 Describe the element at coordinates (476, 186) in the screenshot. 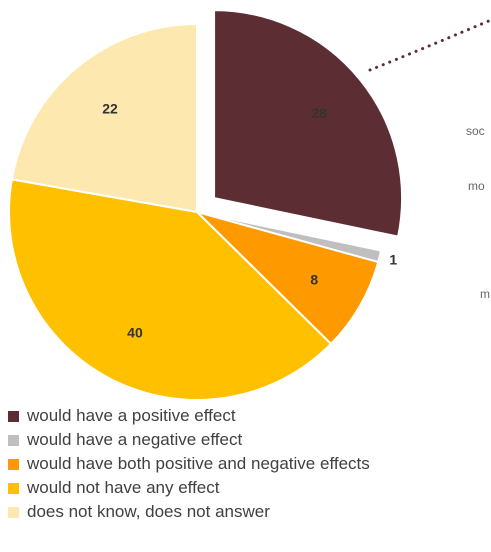

I see `side-fragment-2: mo` at that location.